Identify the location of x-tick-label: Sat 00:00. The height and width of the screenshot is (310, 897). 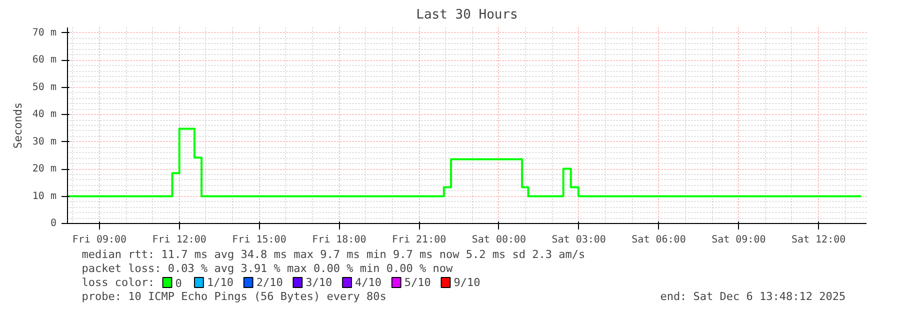
(499, 240).